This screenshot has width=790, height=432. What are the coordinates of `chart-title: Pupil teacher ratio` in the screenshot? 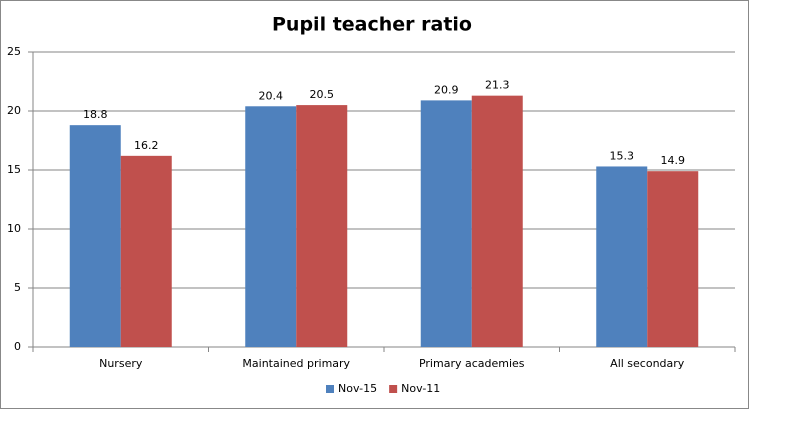 It's located at (372, 25).